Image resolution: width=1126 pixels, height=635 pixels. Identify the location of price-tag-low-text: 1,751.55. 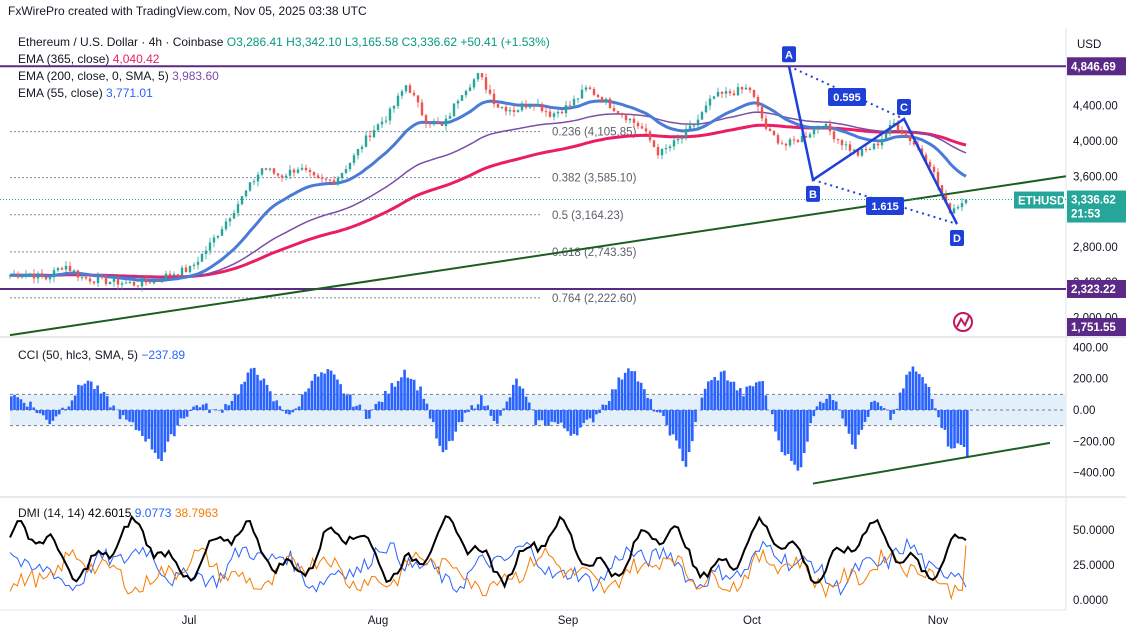
(1093, 328).